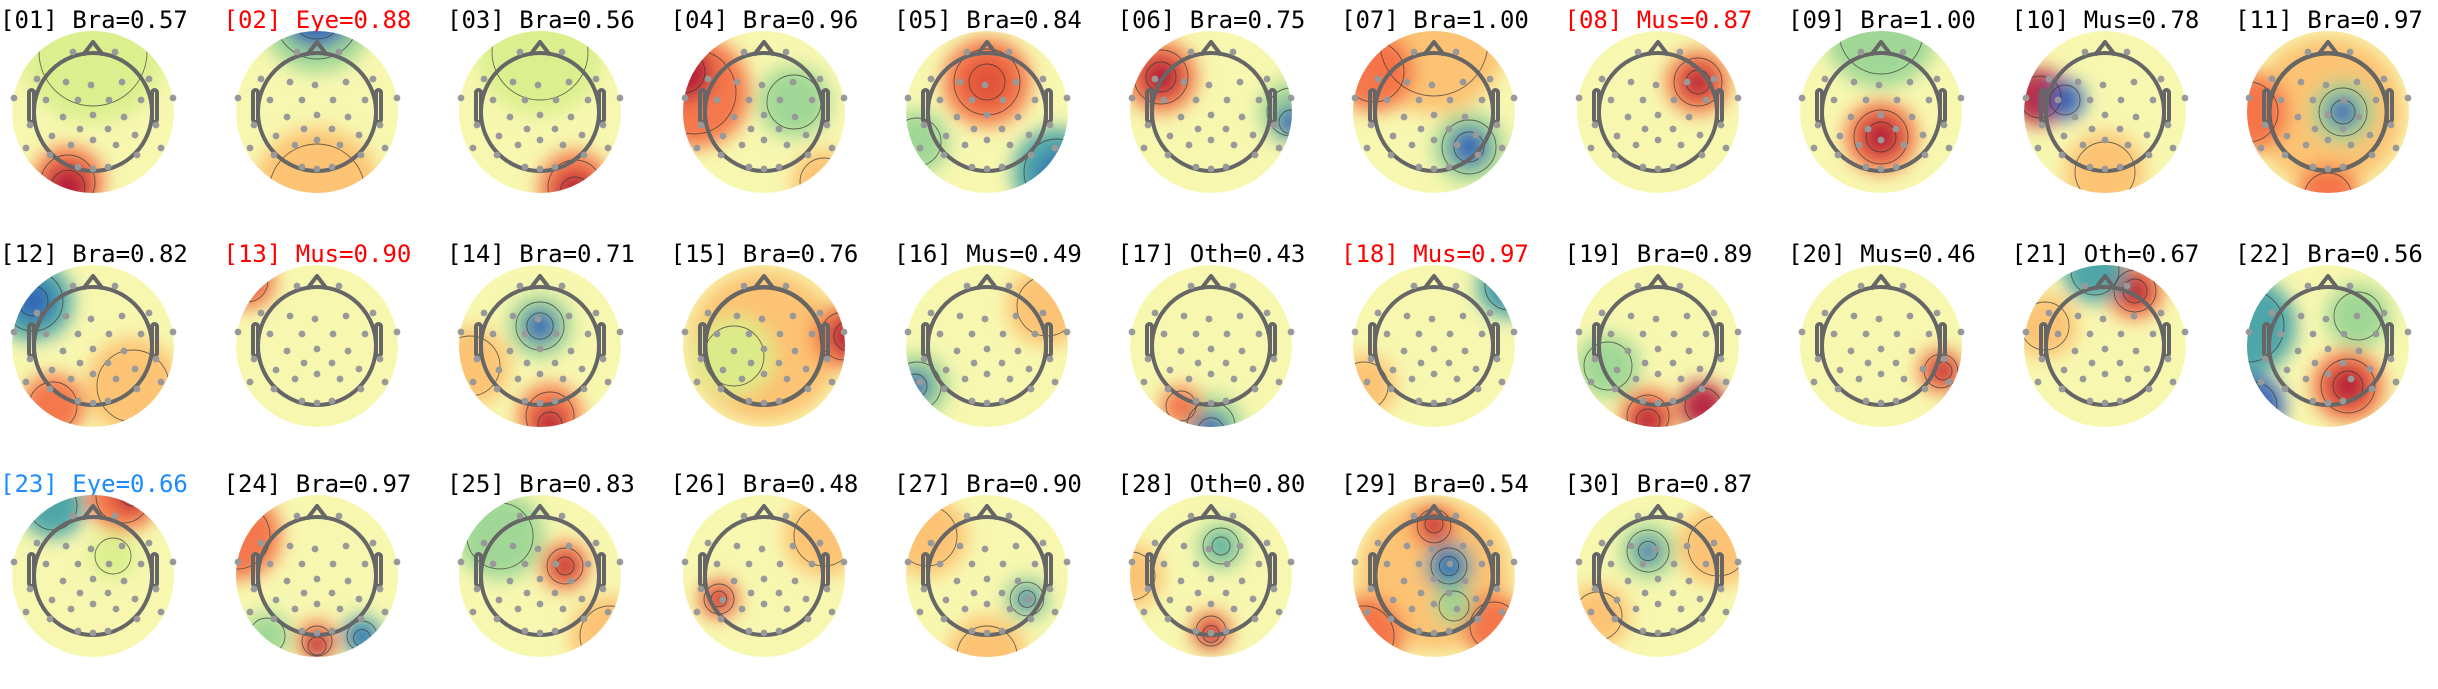  I want to click on component-label: [22] Bra=0.56, so click(2329, 254).